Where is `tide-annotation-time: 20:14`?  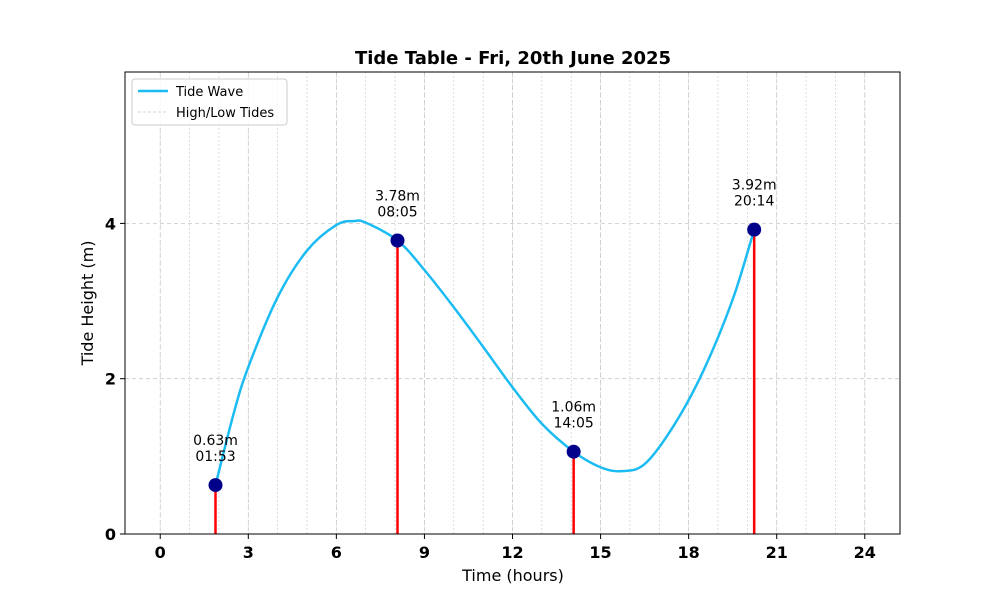
tide-annotation-time: 20:14 is located at coordinates (754, 202).